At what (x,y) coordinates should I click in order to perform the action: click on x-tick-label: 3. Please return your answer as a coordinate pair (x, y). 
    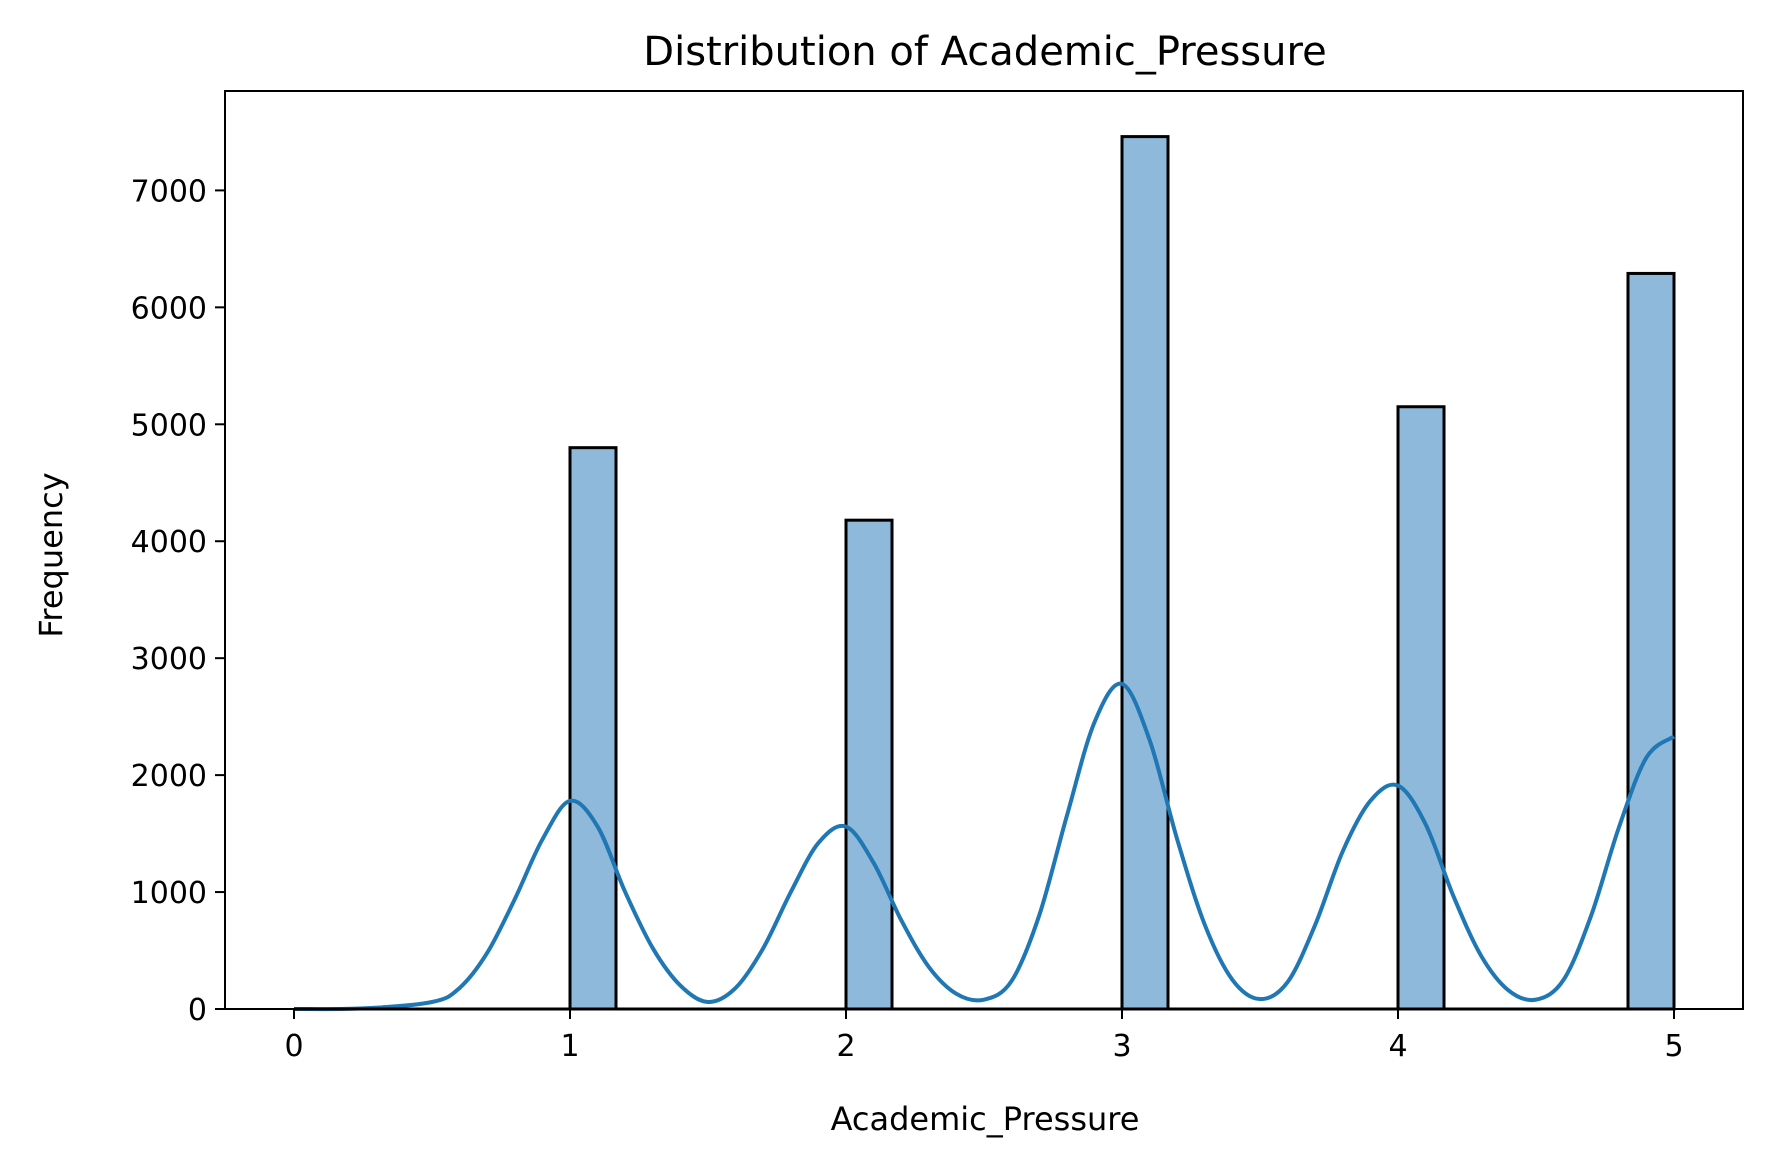
    Looking at the image, I should click on (1121, 1046).